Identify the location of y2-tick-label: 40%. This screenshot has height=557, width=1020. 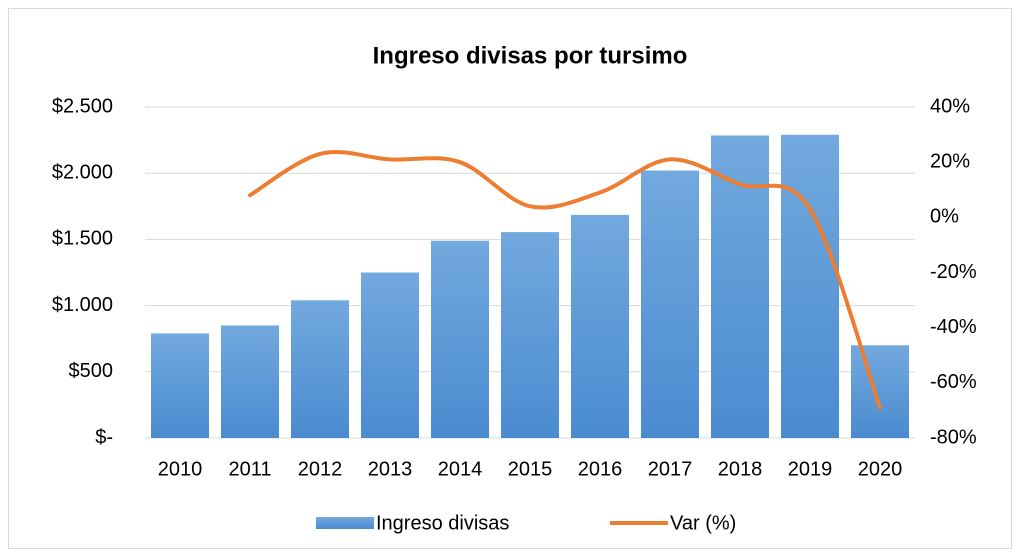
(950, 106).